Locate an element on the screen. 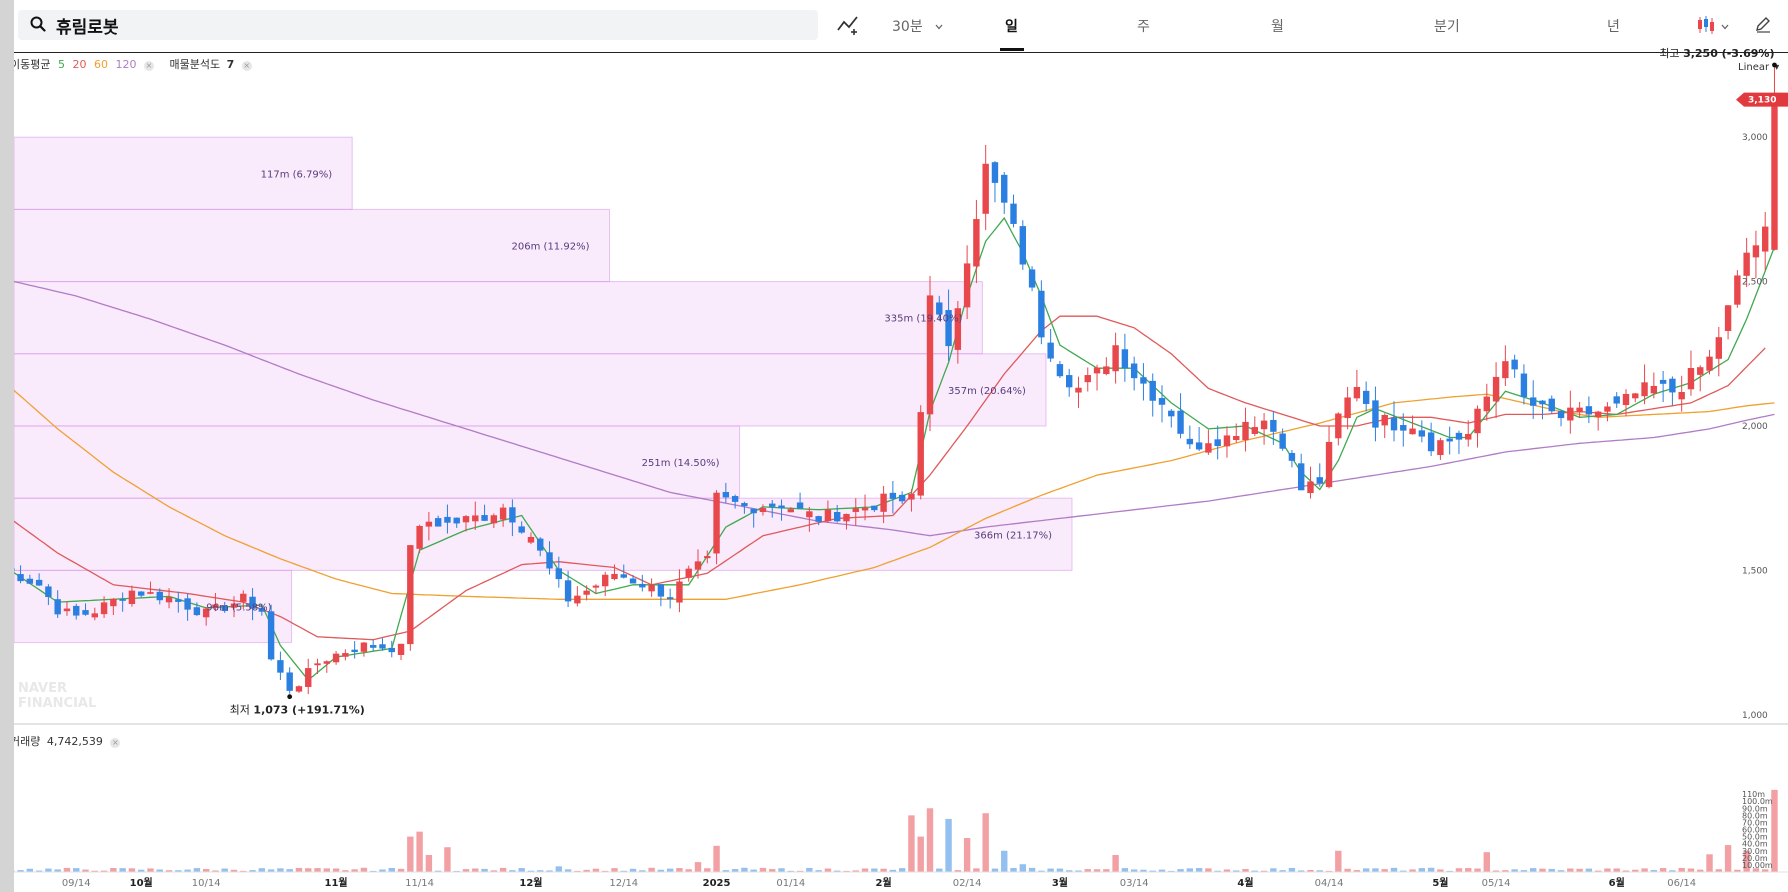 This screenshot has height=892, width=1788. scale-label: Linear is located at coordinates (1754, 67).